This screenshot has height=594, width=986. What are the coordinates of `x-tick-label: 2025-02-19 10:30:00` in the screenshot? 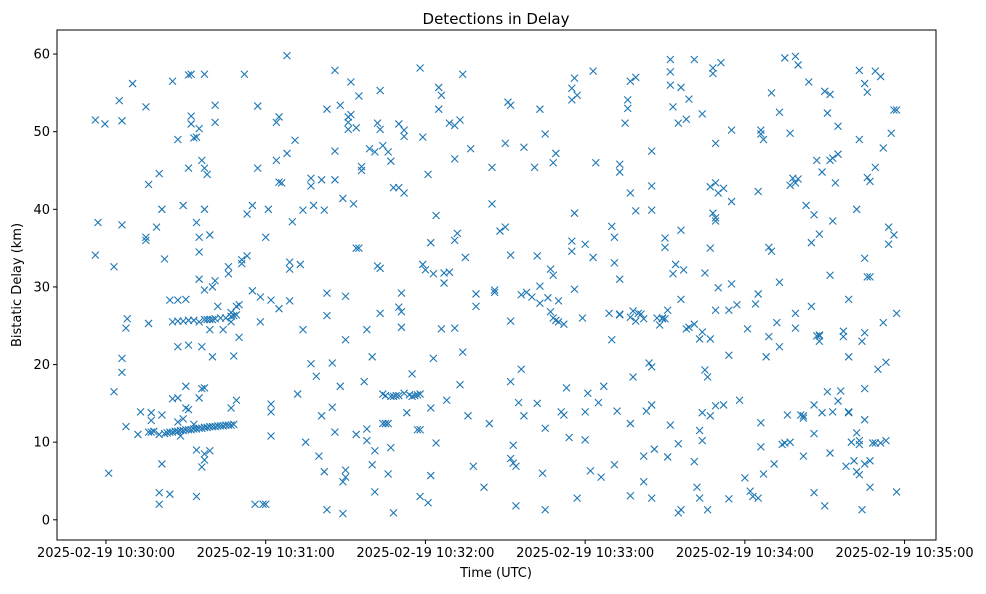 It's located at (106, 553).